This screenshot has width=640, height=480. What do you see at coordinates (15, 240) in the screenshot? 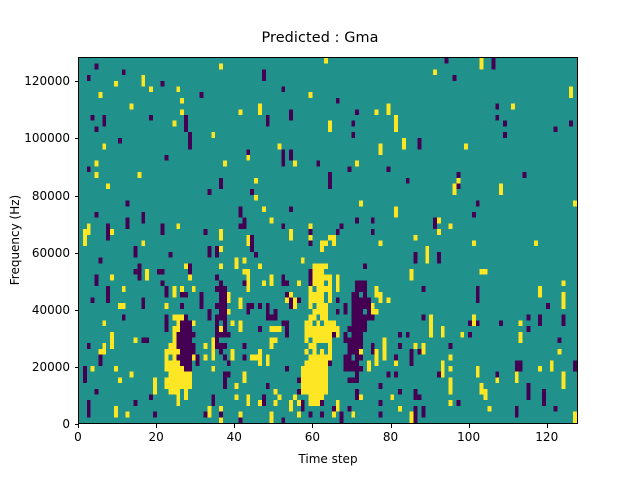
I see `y-axis-label: Frequency (Hz)` at bounding box center [15, 240].